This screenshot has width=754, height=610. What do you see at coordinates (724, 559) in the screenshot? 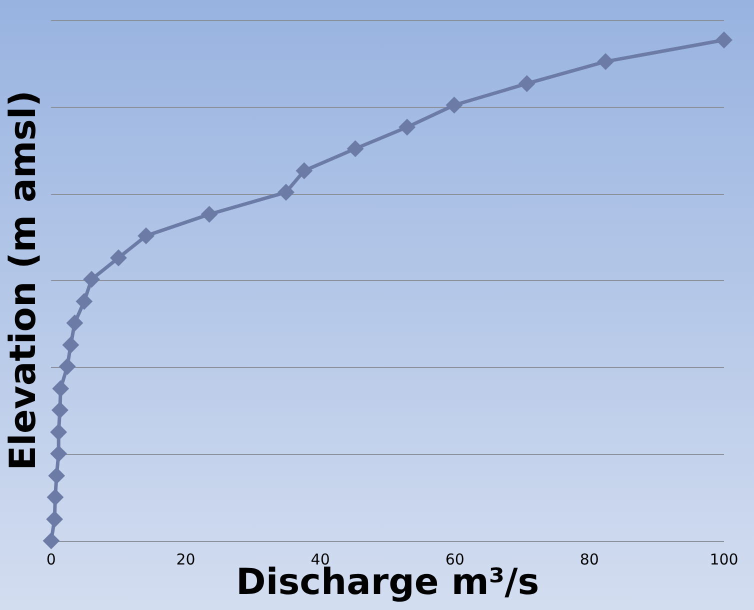
I see `x-tick-label: 100` at bounding box center [724, 559].